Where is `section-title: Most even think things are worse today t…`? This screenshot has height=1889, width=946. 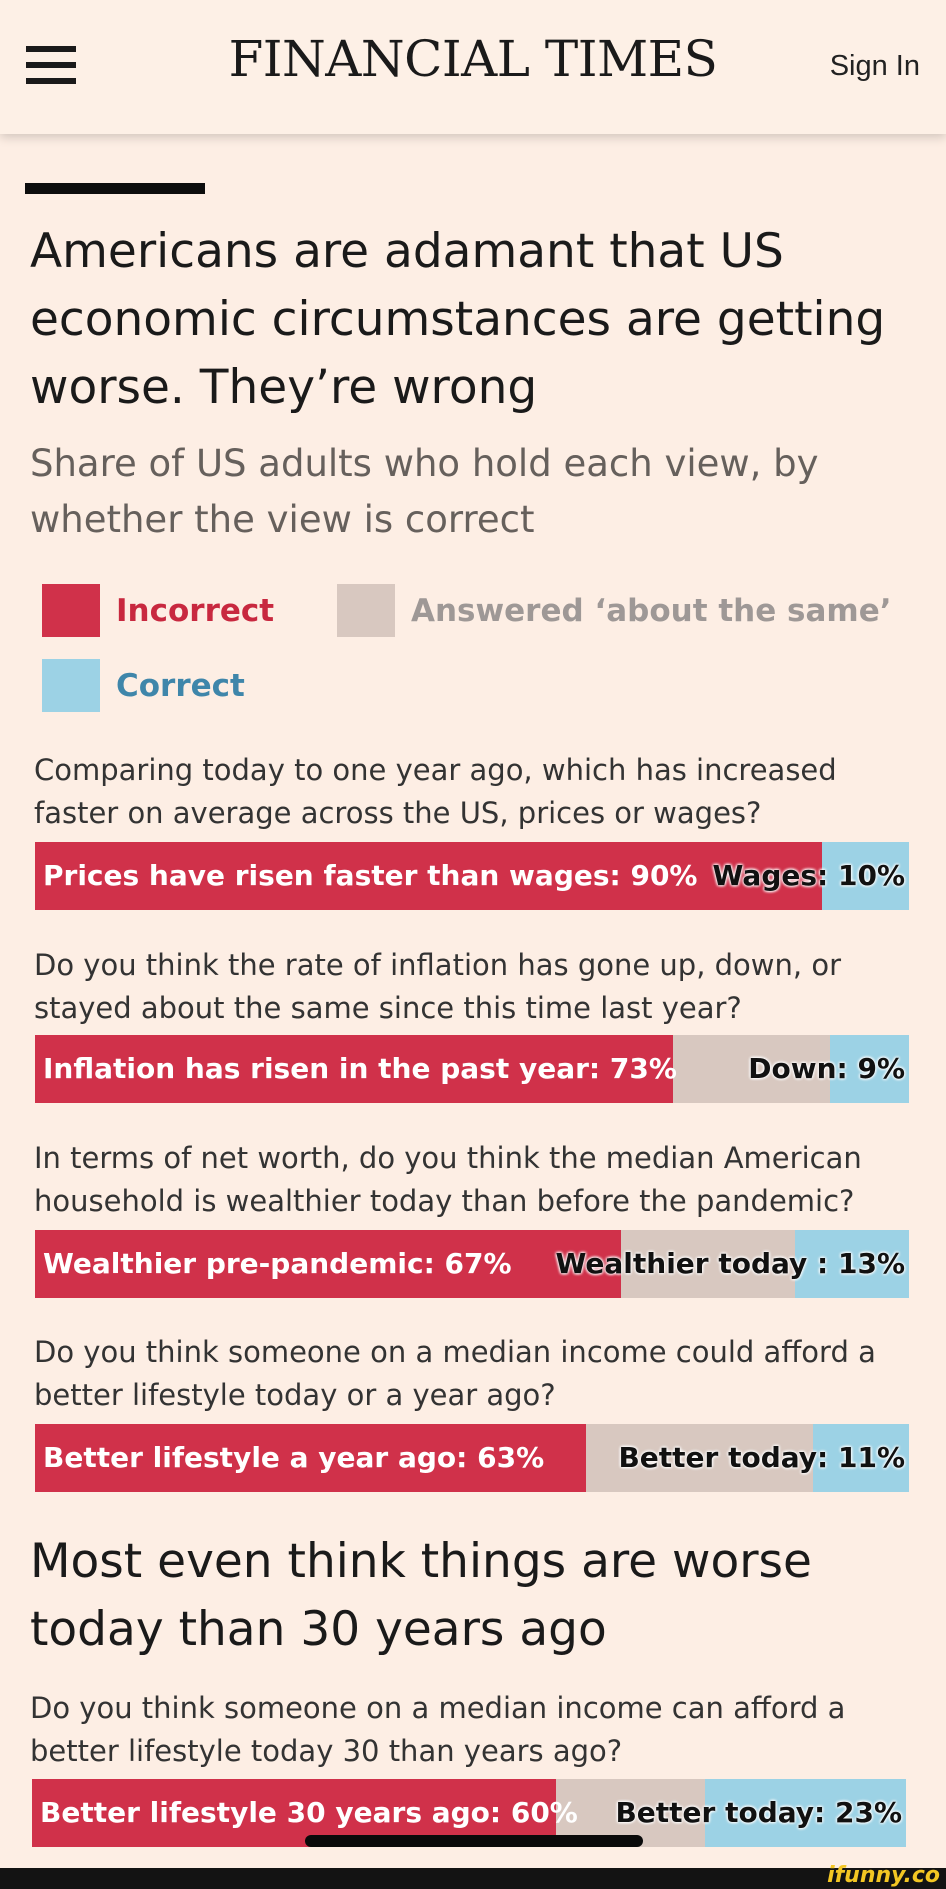
section-title: Most even think things are worse today t… is located at coordinates (421, 1595).